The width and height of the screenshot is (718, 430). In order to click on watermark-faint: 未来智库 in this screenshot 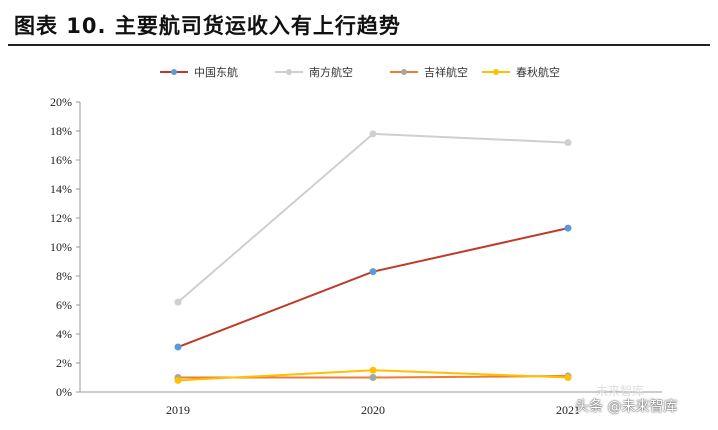, I will do `click(620, 391)`.